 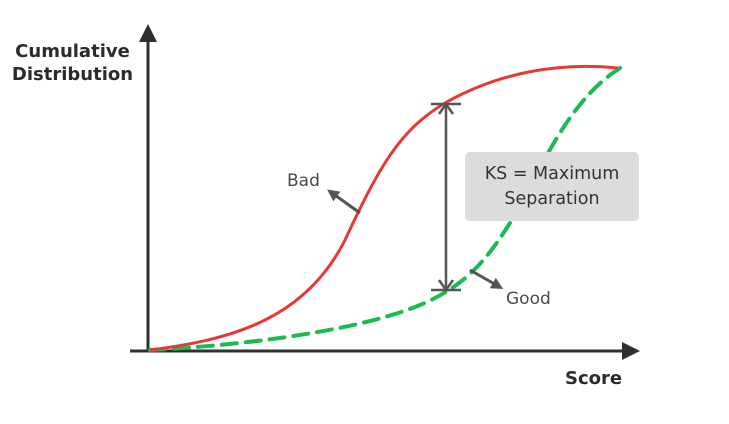 What do you see at coordinates (72, 63) in the screenshot?
I see `y-axis-label: Cumulative Distribution` at bounding box center [72, 63].